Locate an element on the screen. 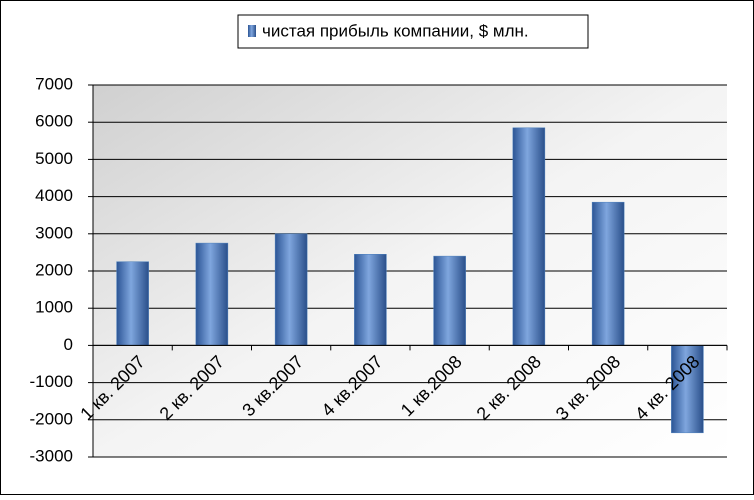  y-tick-label: 5000 is located at coordinates (54, 158).